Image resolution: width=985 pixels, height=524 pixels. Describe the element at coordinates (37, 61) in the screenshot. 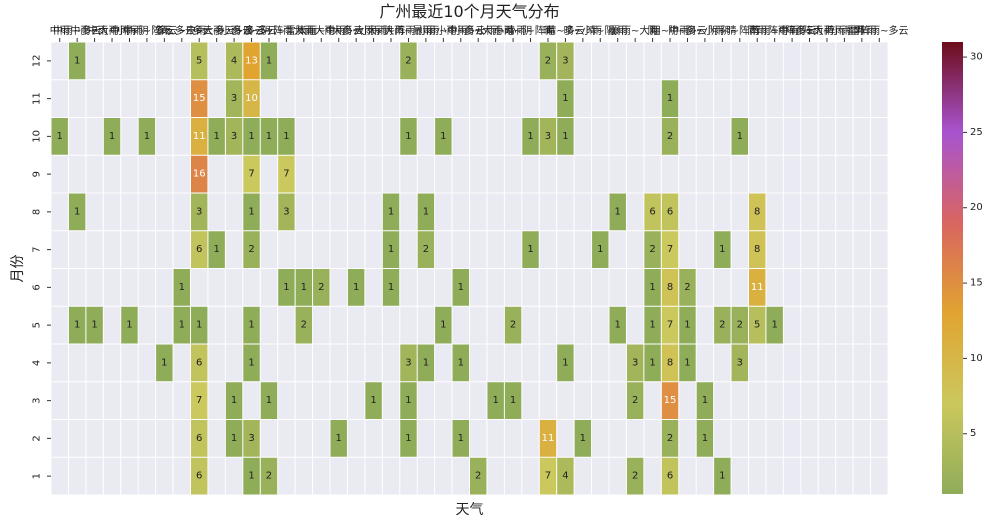

I see `y-tick-label: 12` at that location.